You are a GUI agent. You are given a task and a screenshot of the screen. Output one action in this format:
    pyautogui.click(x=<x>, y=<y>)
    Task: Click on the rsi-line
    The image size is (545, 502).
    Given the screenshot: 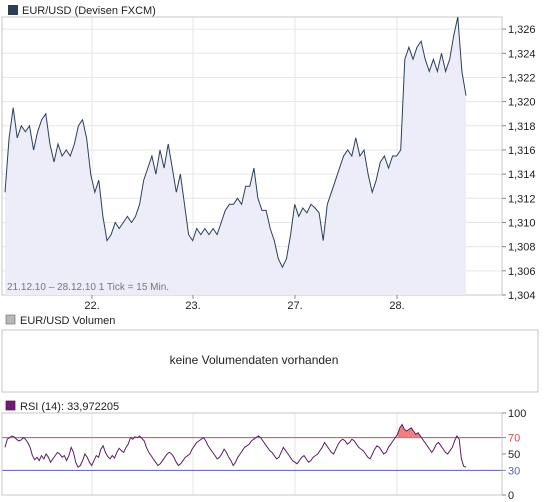 What is the action you would take?
    pyautogui.click(x=235, y=445)
    